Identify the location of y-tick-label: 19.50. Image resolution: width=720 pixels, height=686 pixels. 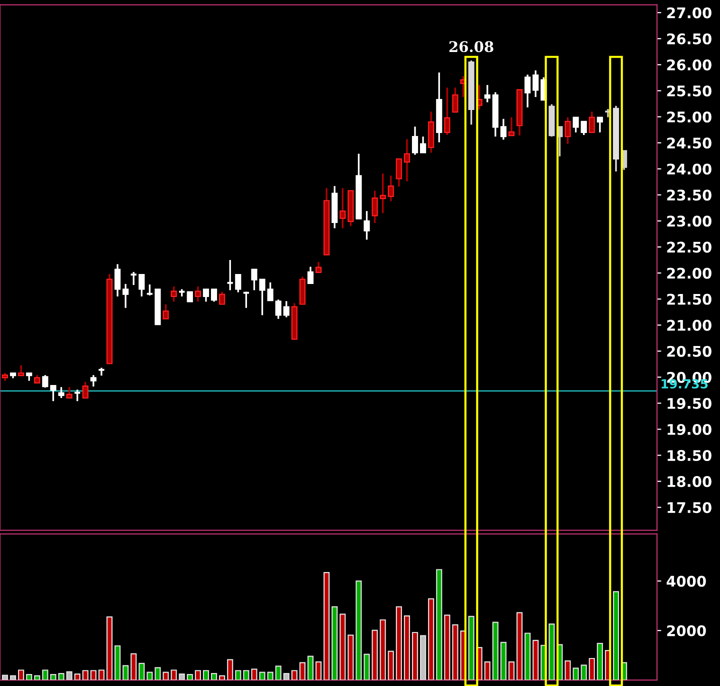
(690, 403).